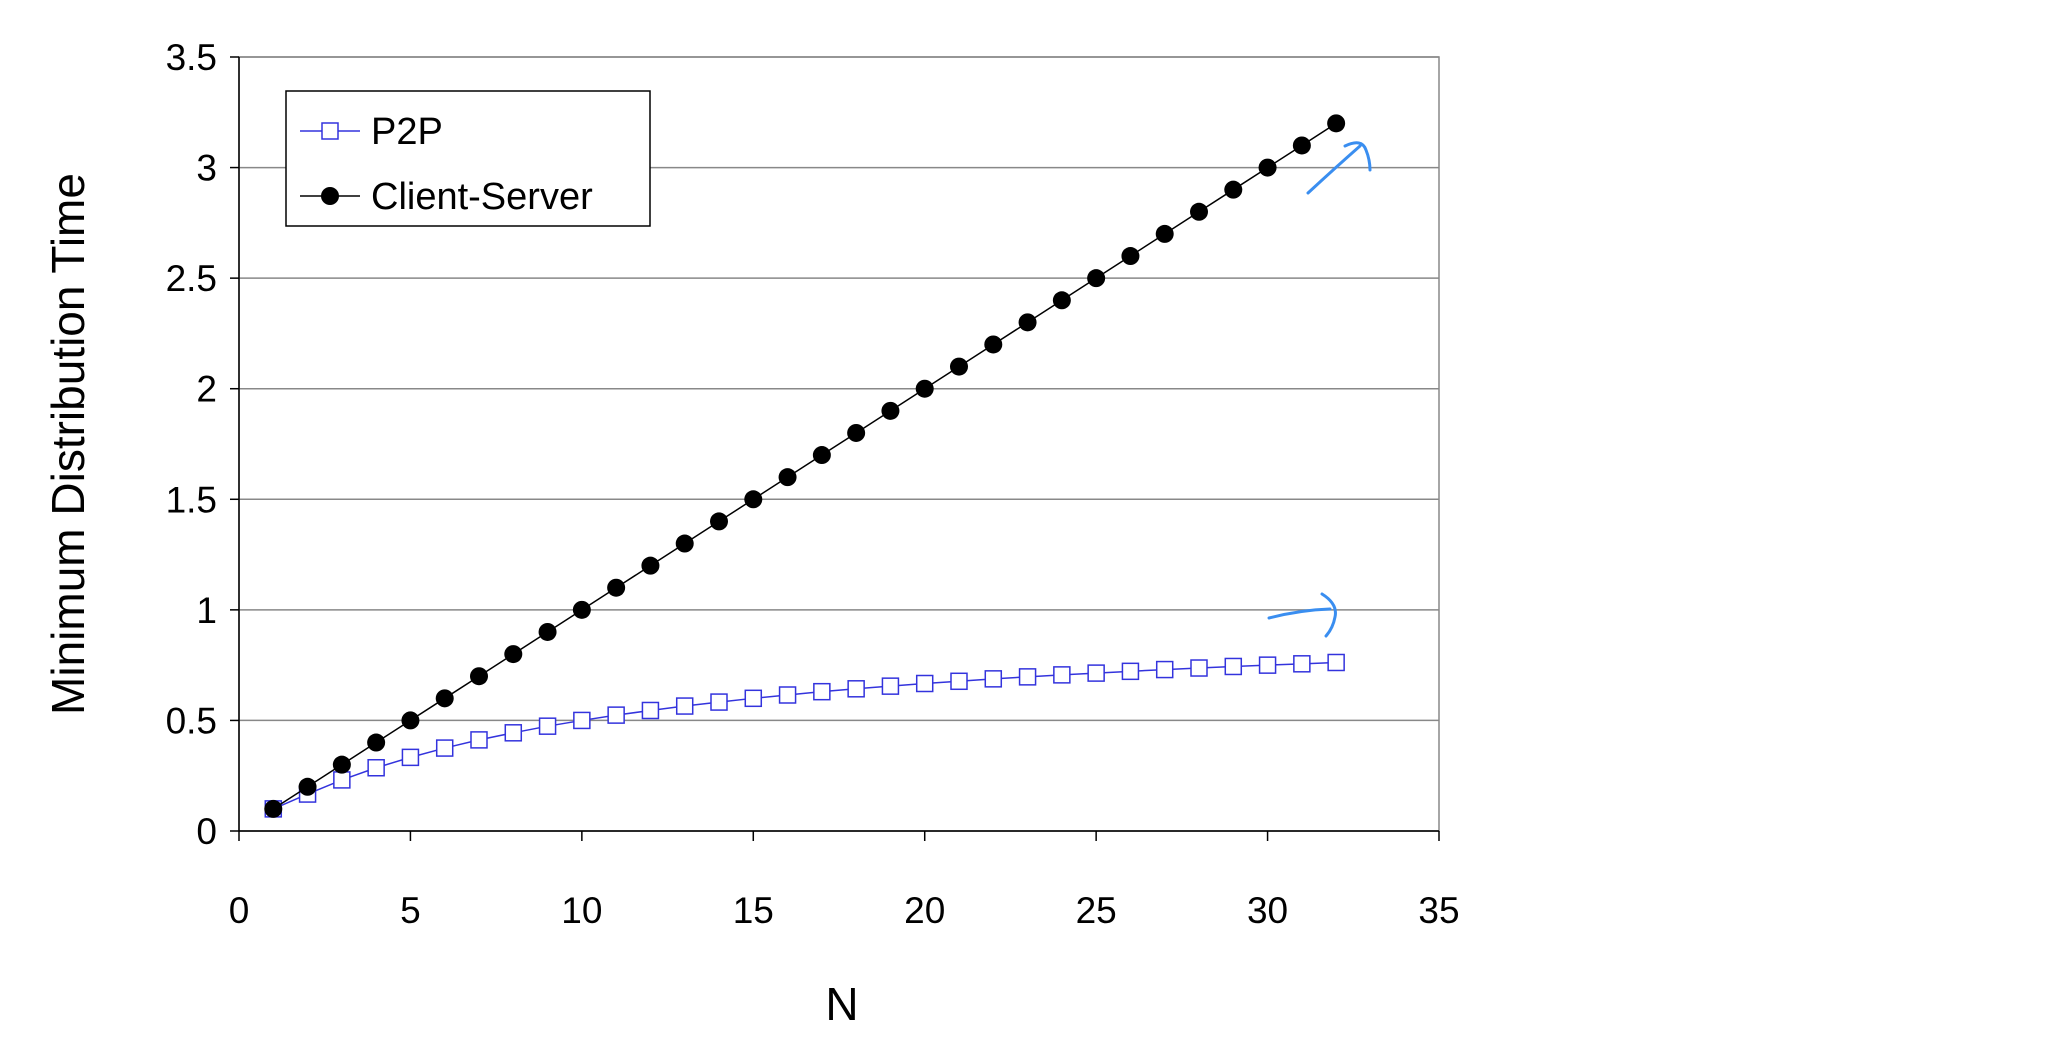 The height and width of the screenshot is (1045, 2068). Describe the element at coordinates (68, 444) in the screenshot. I see `y-axis-label: Minimum Distribution Time` at that location.